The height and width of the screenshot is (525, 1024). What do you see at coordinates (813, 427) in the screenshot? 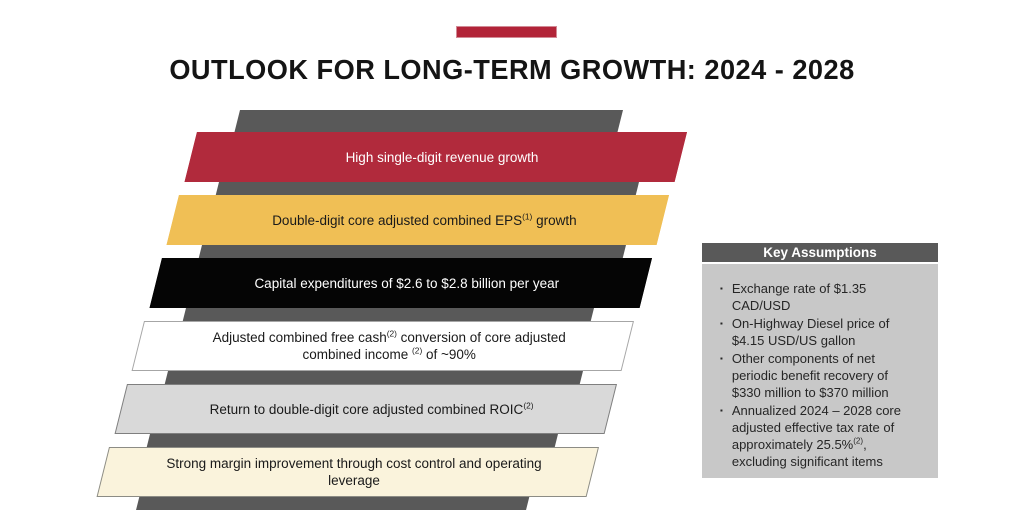
I see `text-segment: adjusted effective tax rate of` at bounding box center [813, 427].